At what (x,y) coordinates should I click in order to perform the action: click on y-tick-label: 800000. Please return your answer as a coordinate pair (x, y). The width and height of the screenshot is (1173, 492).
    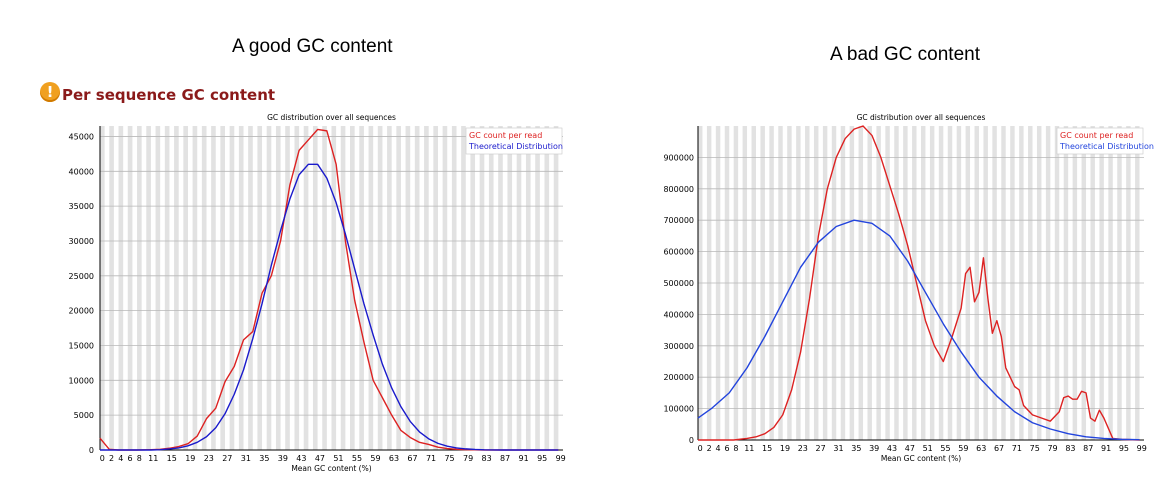
    Looking at the image, I should click on (678, 189).